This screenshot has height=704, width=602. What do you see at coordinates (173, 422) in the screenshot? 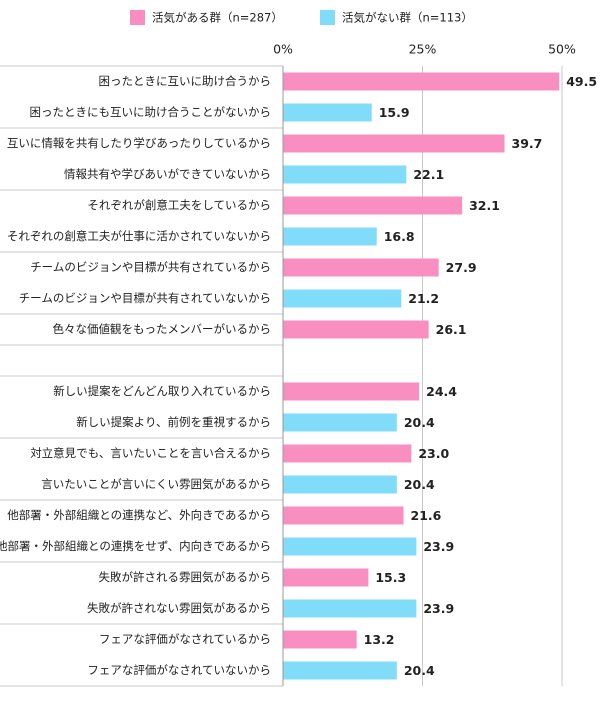
I see `y-tick-label: 新しい提案より、前例を重視するから` at bounding box center [173, 422].